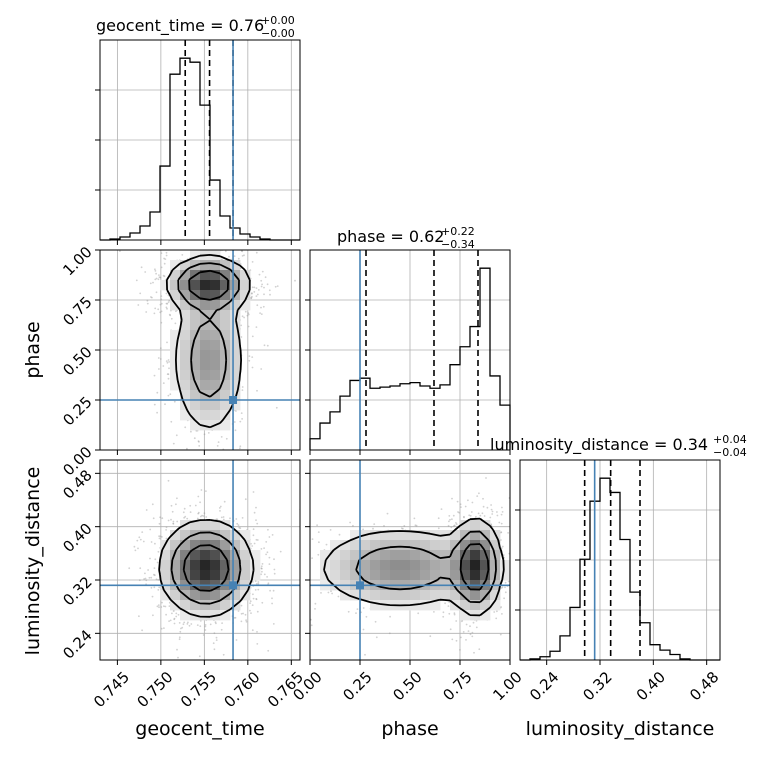 Image resolution: width=760 pixels, height=760 pixels. I want to click on luminosity-distance-xtick-label-1: 0.32, so click(597, 686).